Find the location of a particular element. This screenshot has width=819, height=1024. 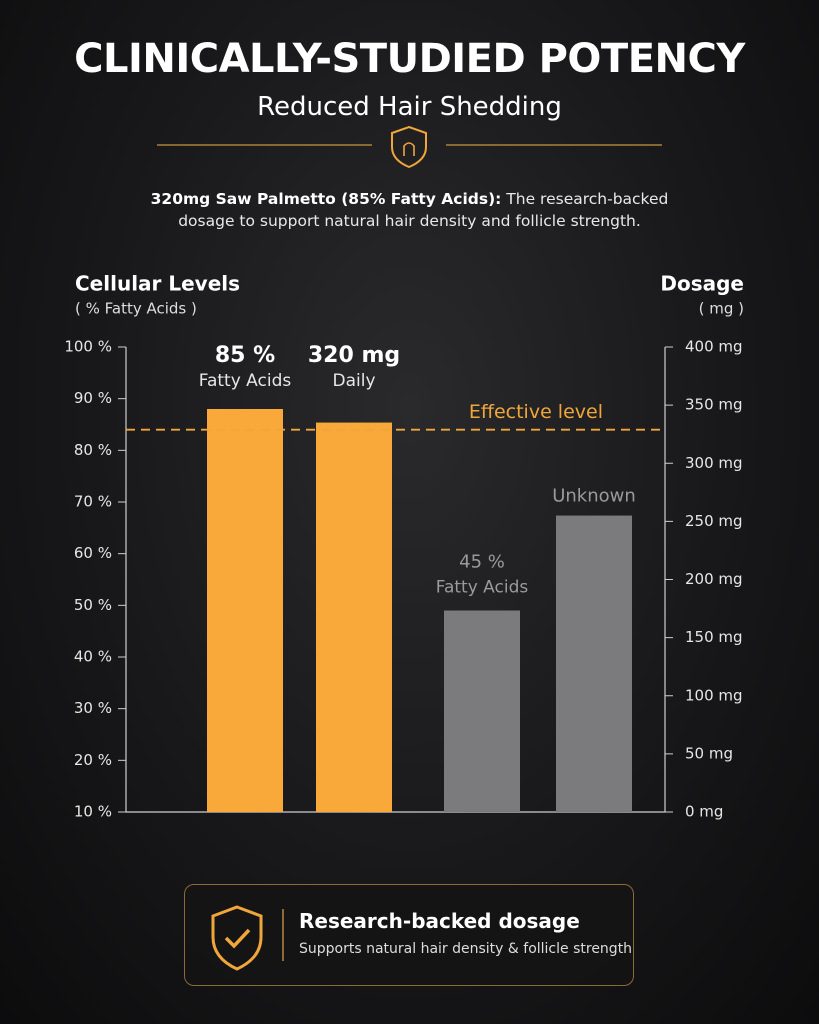

bar-label: 320 mg is located at coordinates (354, 355).